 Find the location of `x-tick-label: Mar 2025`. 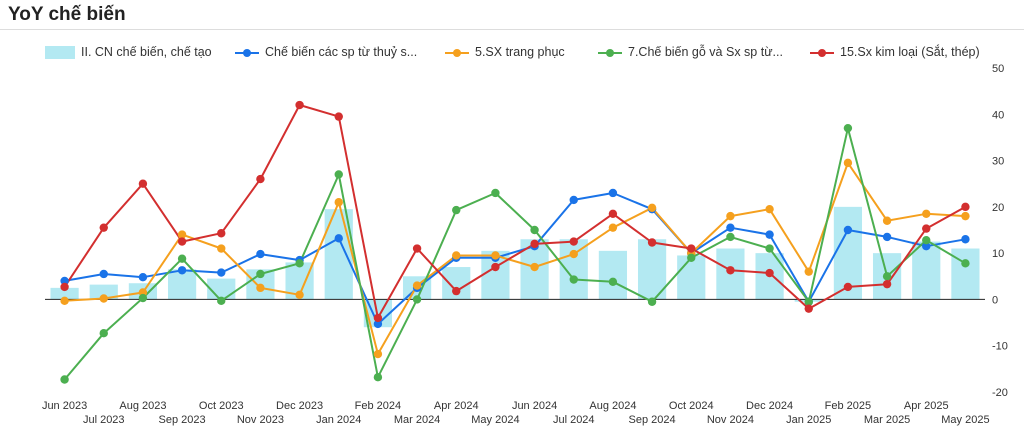

x-tick-label: Mar 2025 is located at coordinates (887, 420).